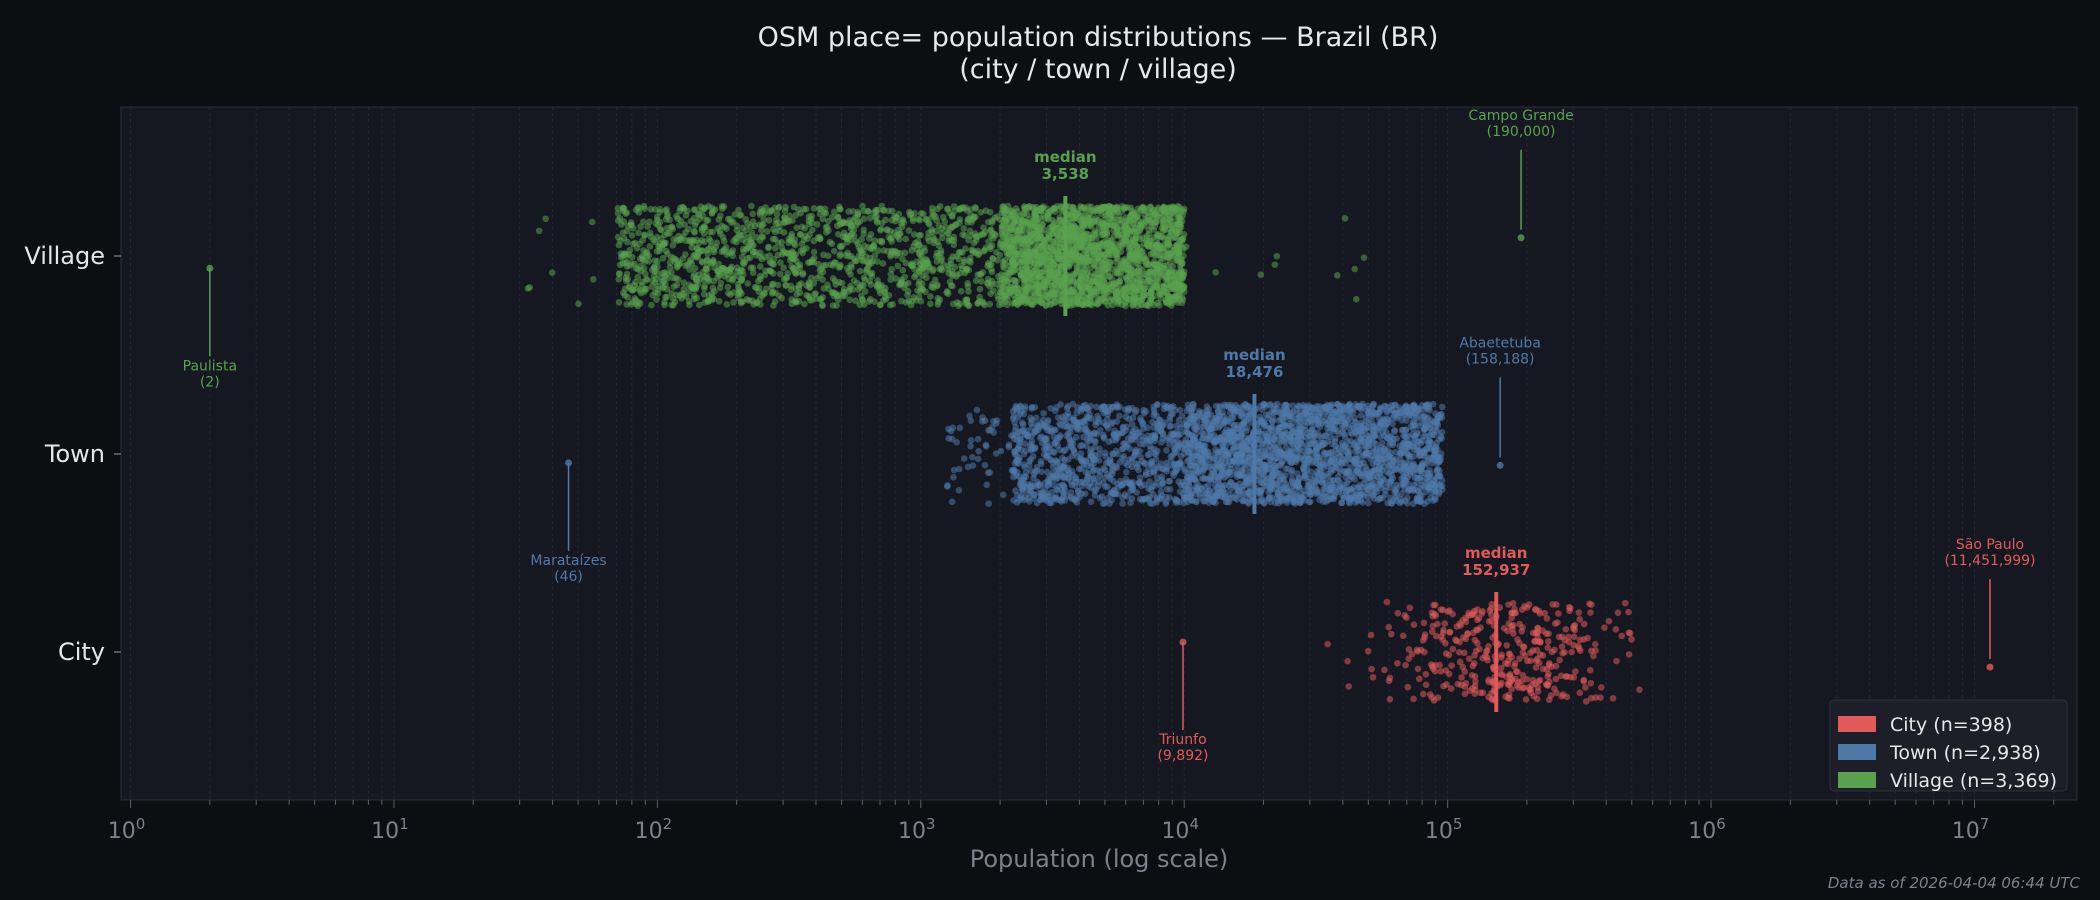 Image resolution: width=2100 pixels, height=900 pixels. I want to click on chart-subtitle: (city / town / village), so click(1098, 69).